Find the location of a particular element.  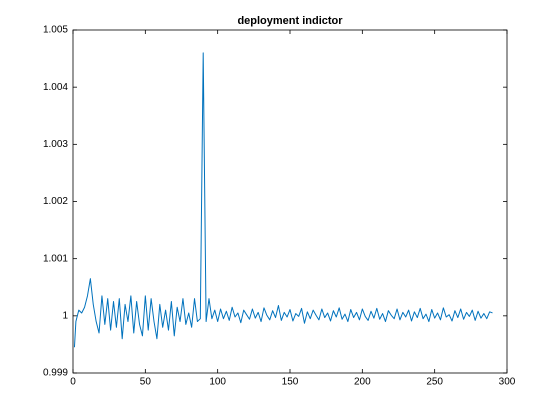

x-tick-label: 250 is located at coordinates (434, 382).